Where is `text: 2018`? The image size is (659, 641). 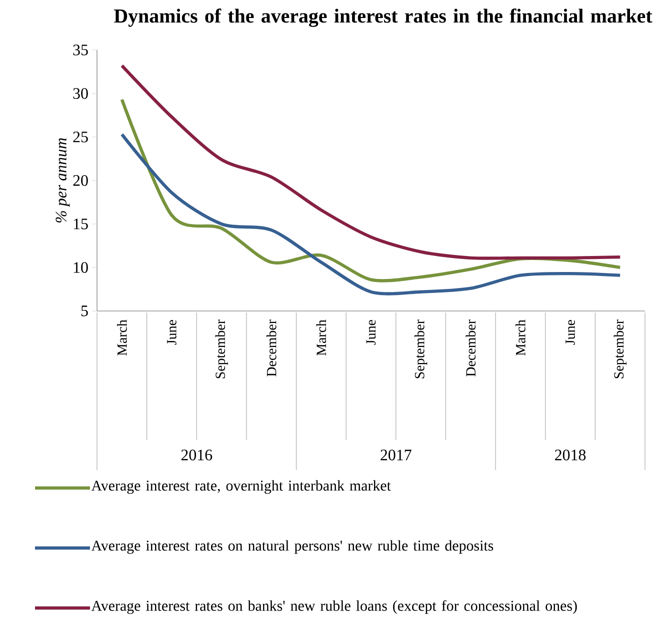 text: 2018 is located at coordinates (570, 455).